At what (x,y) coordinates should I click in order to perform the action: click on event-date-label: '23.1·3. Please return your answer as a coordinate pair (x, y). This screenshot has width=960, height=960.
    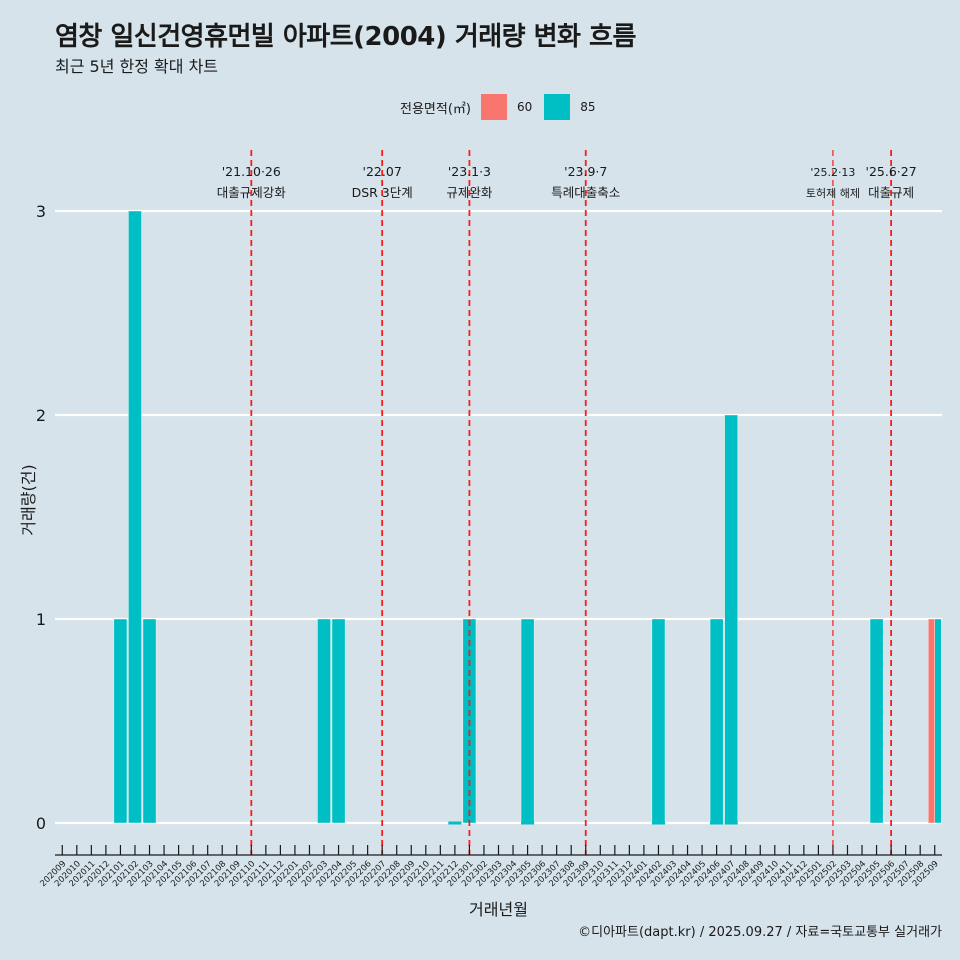
    Looking at the image, I should click on (469, 171).